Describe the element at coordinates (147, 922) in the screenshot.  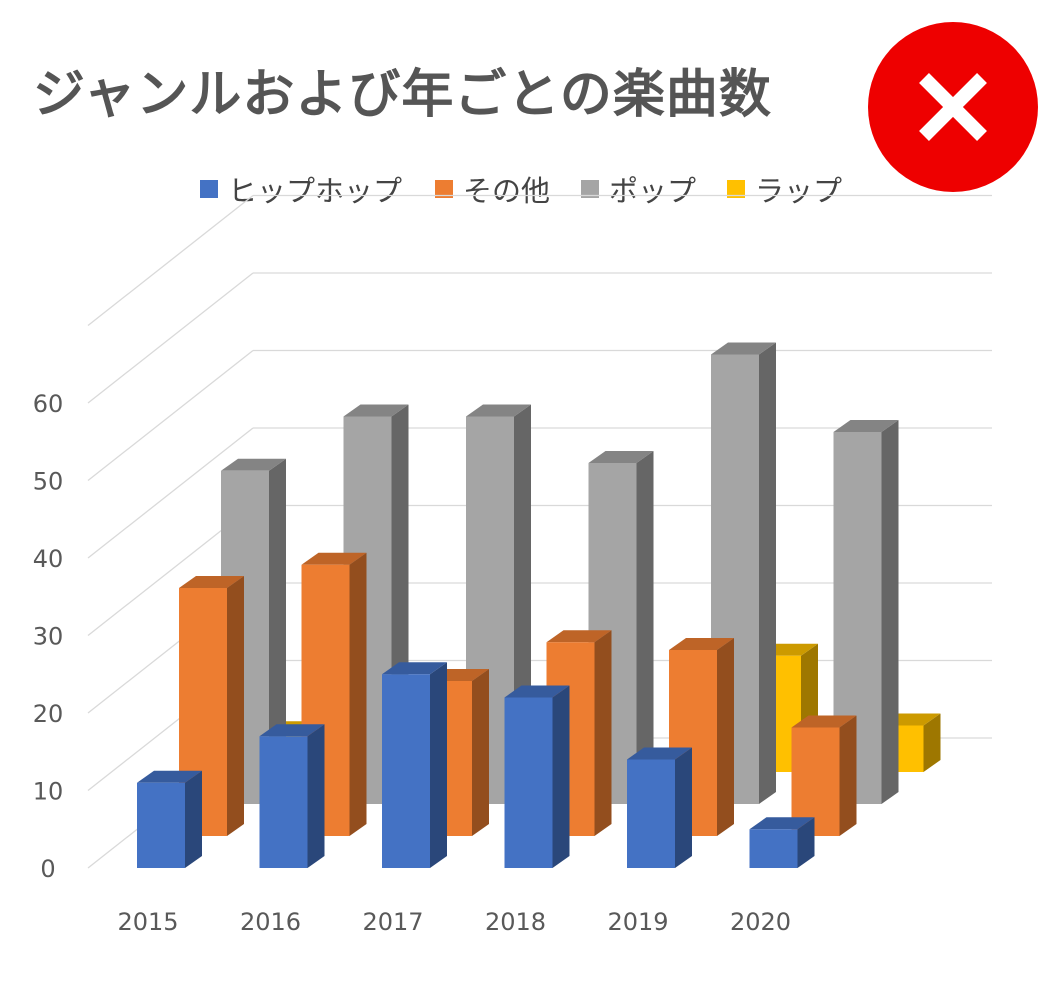
I see `x-tick-label: 2015` at that location.